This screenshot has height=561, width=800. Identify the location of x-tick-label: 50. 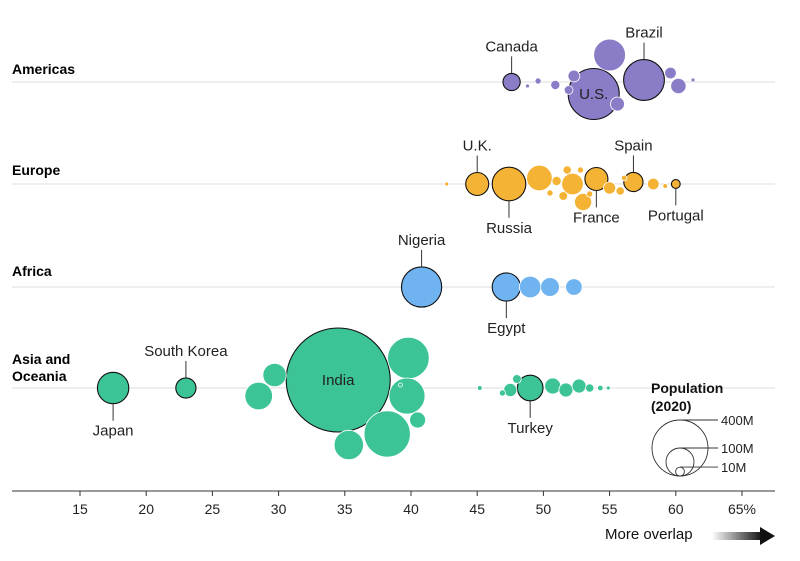
(544, 509).